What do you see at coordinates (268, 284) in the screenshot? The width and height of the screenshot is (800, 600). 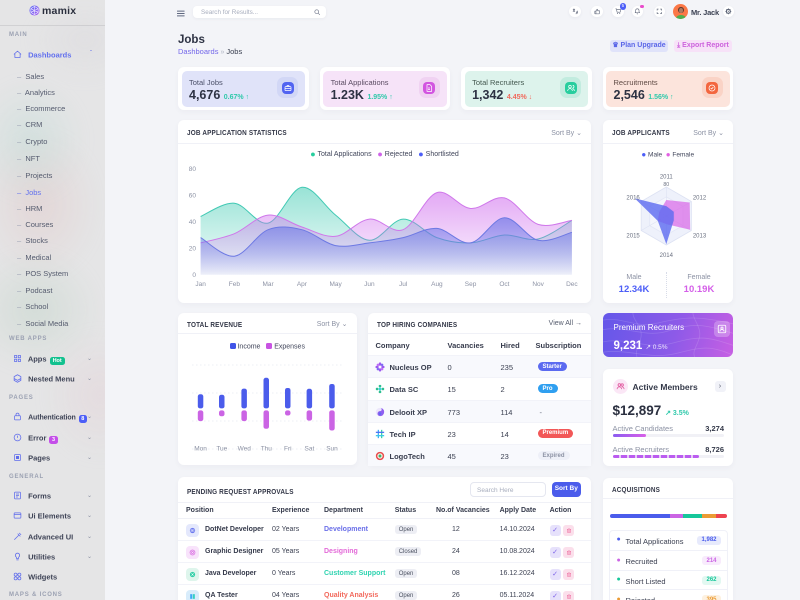 I see `svg-text: Mar` at bounding box center [268, 284].